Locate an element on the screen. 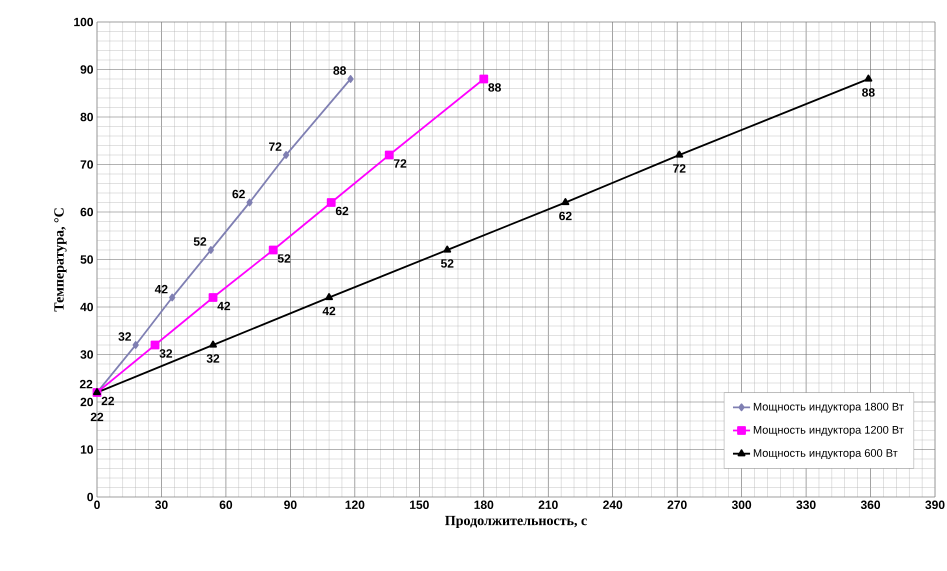  y-axis-title: Температура, °С is located at coordinates (60, 260).